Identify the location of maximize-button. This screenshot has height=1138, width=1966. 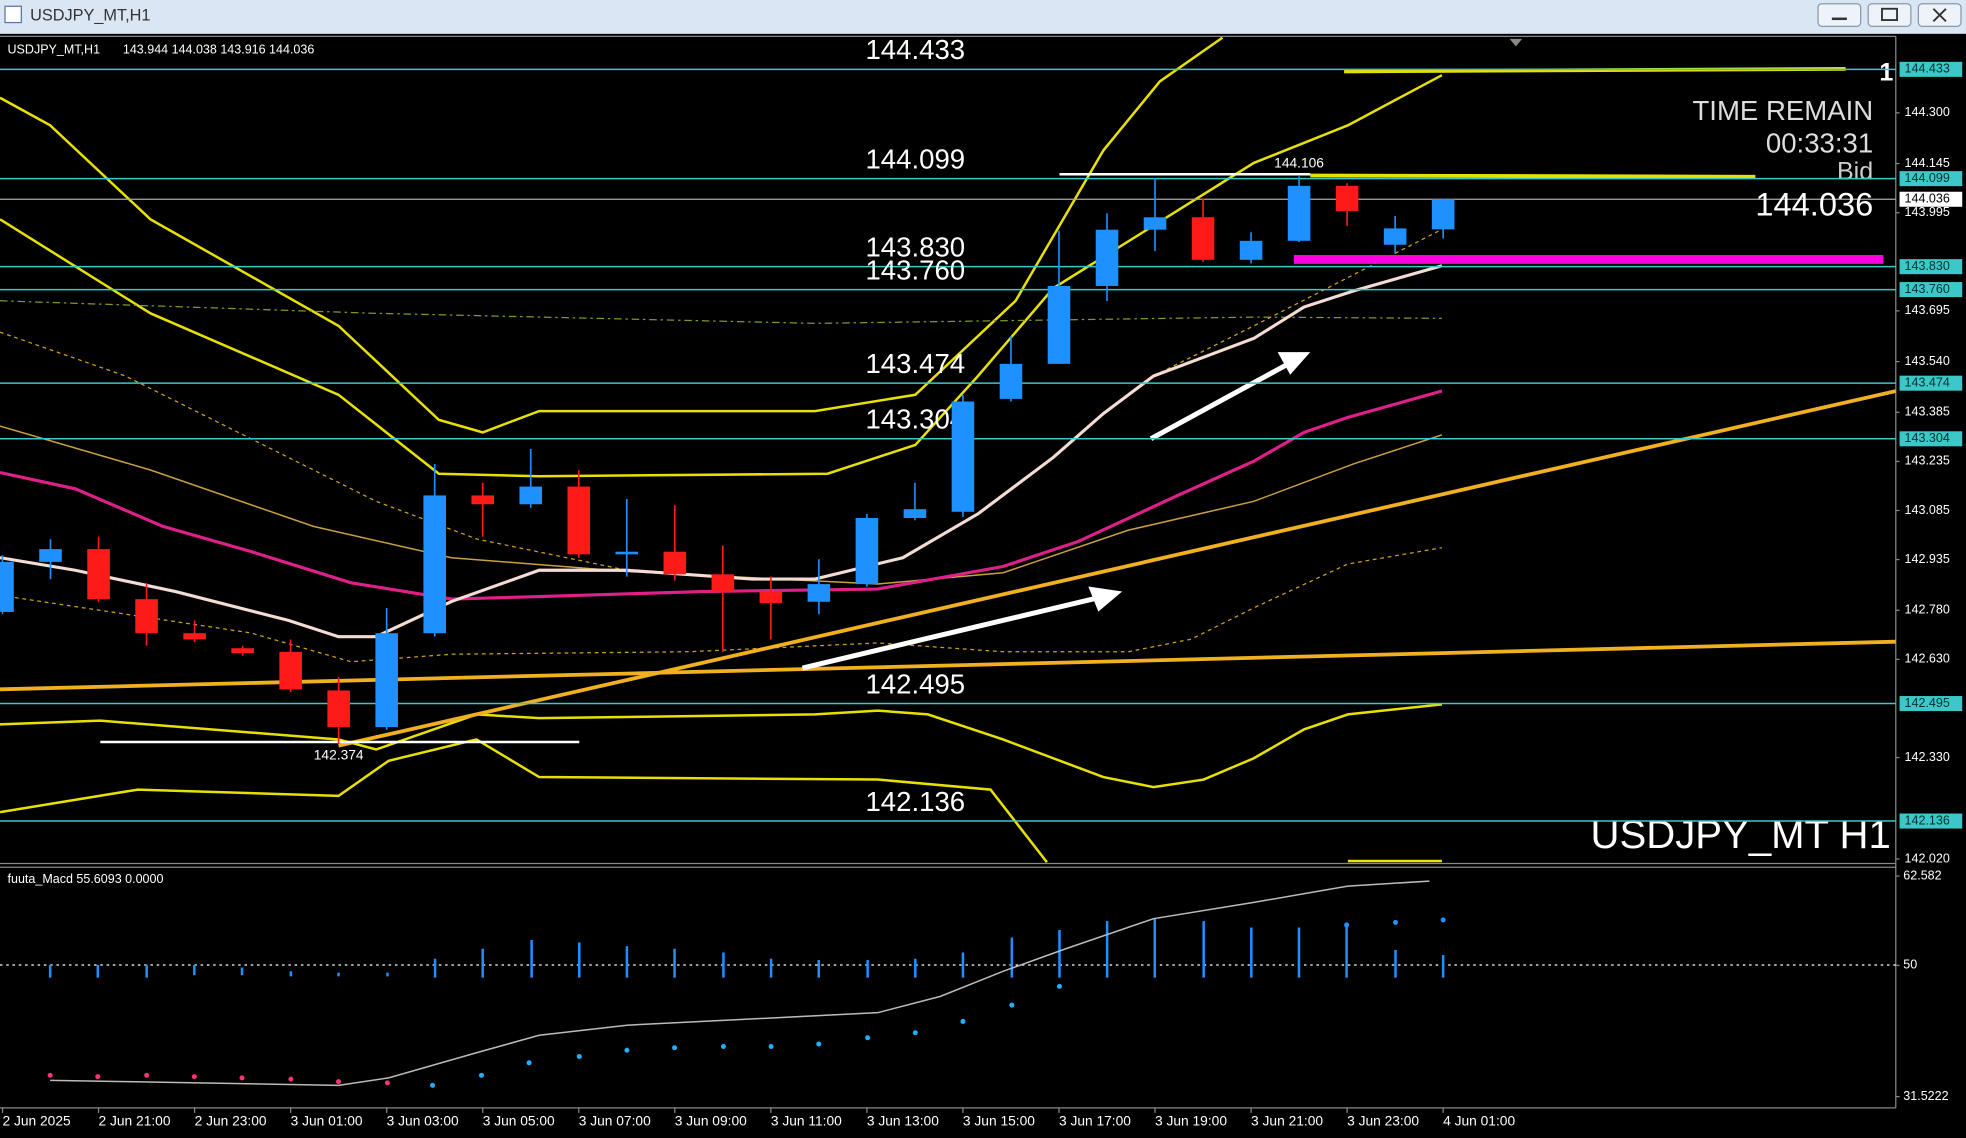
(1889, 15).